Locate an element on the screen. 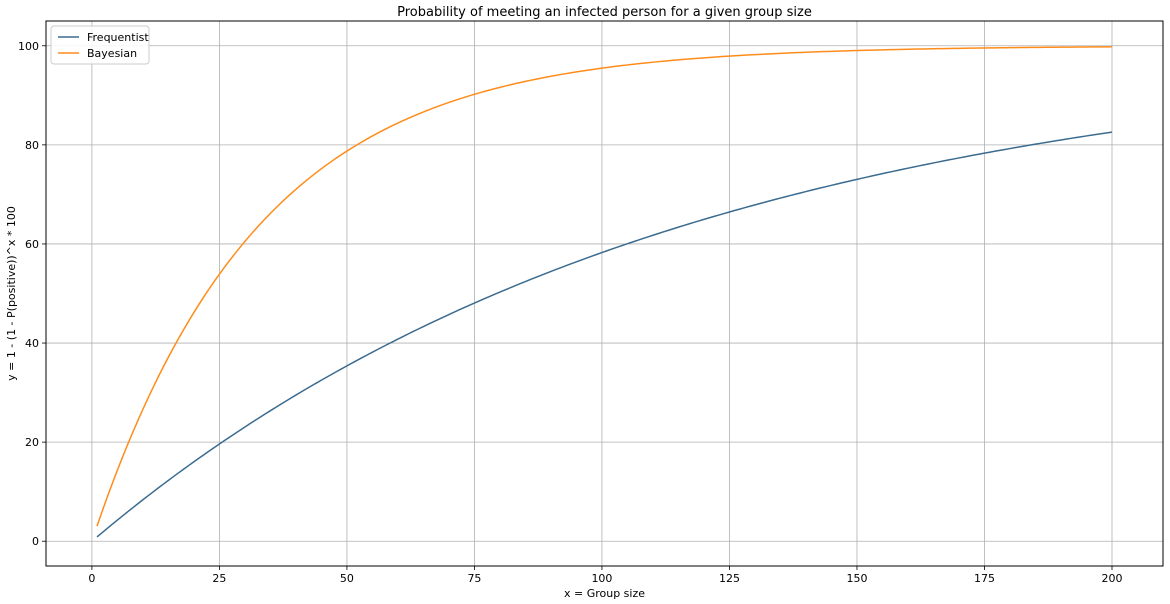 This screenshot has height=604, width=1170. y-axis-label: y = 1 - (1 - P(positive))^x * 100 is located at coordinates (11, 293).